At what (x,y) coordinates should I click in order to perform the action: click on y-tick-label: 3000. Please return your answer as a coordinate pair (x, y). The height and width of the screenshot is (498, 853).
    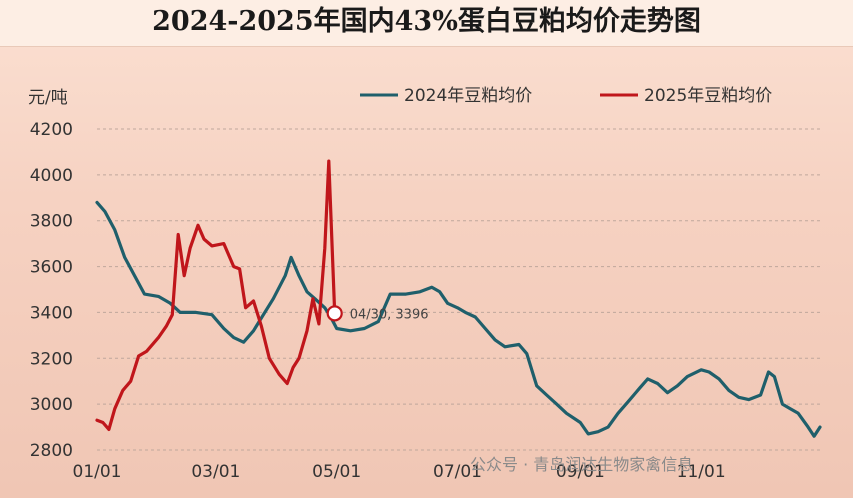
    Looking at the image, I should click on (51, 405).